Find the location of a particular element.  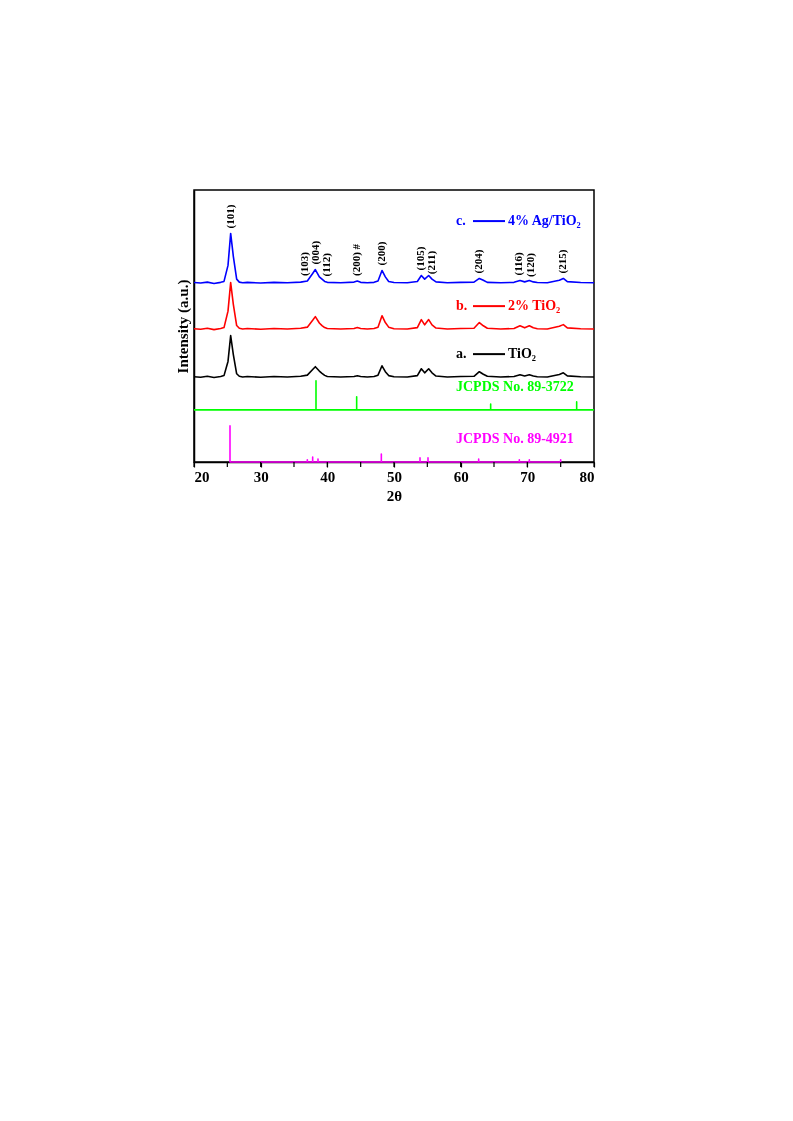

annotation: (215) is located at coordinates (563, 261).